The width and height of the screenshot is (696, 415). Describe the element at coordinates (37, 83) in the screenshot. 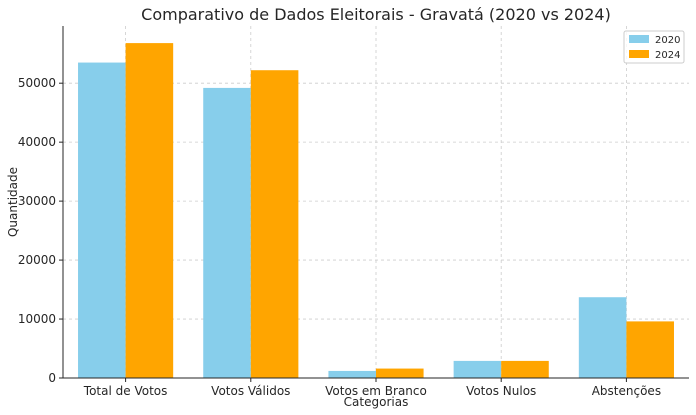

I see `y-tick-label: 50000` at that location.